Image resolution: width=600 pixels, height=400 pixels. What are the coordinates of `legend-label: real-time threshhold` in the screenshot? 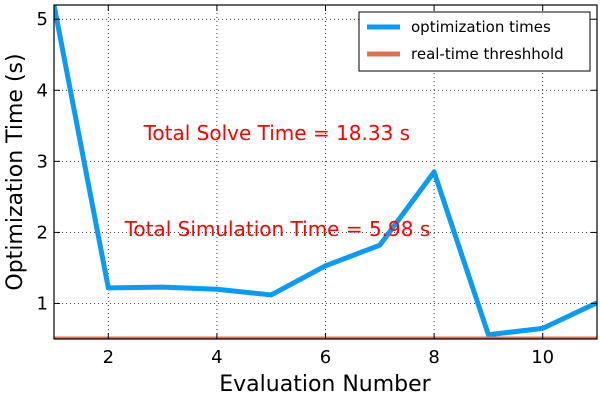 It's located at (487, 54).